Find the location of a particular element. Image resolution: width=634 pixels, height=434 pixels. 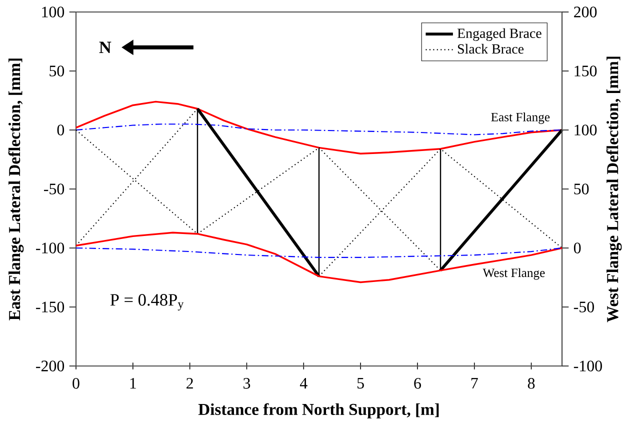

y2-tick-label: 0 is located at coordinates (577, 248).